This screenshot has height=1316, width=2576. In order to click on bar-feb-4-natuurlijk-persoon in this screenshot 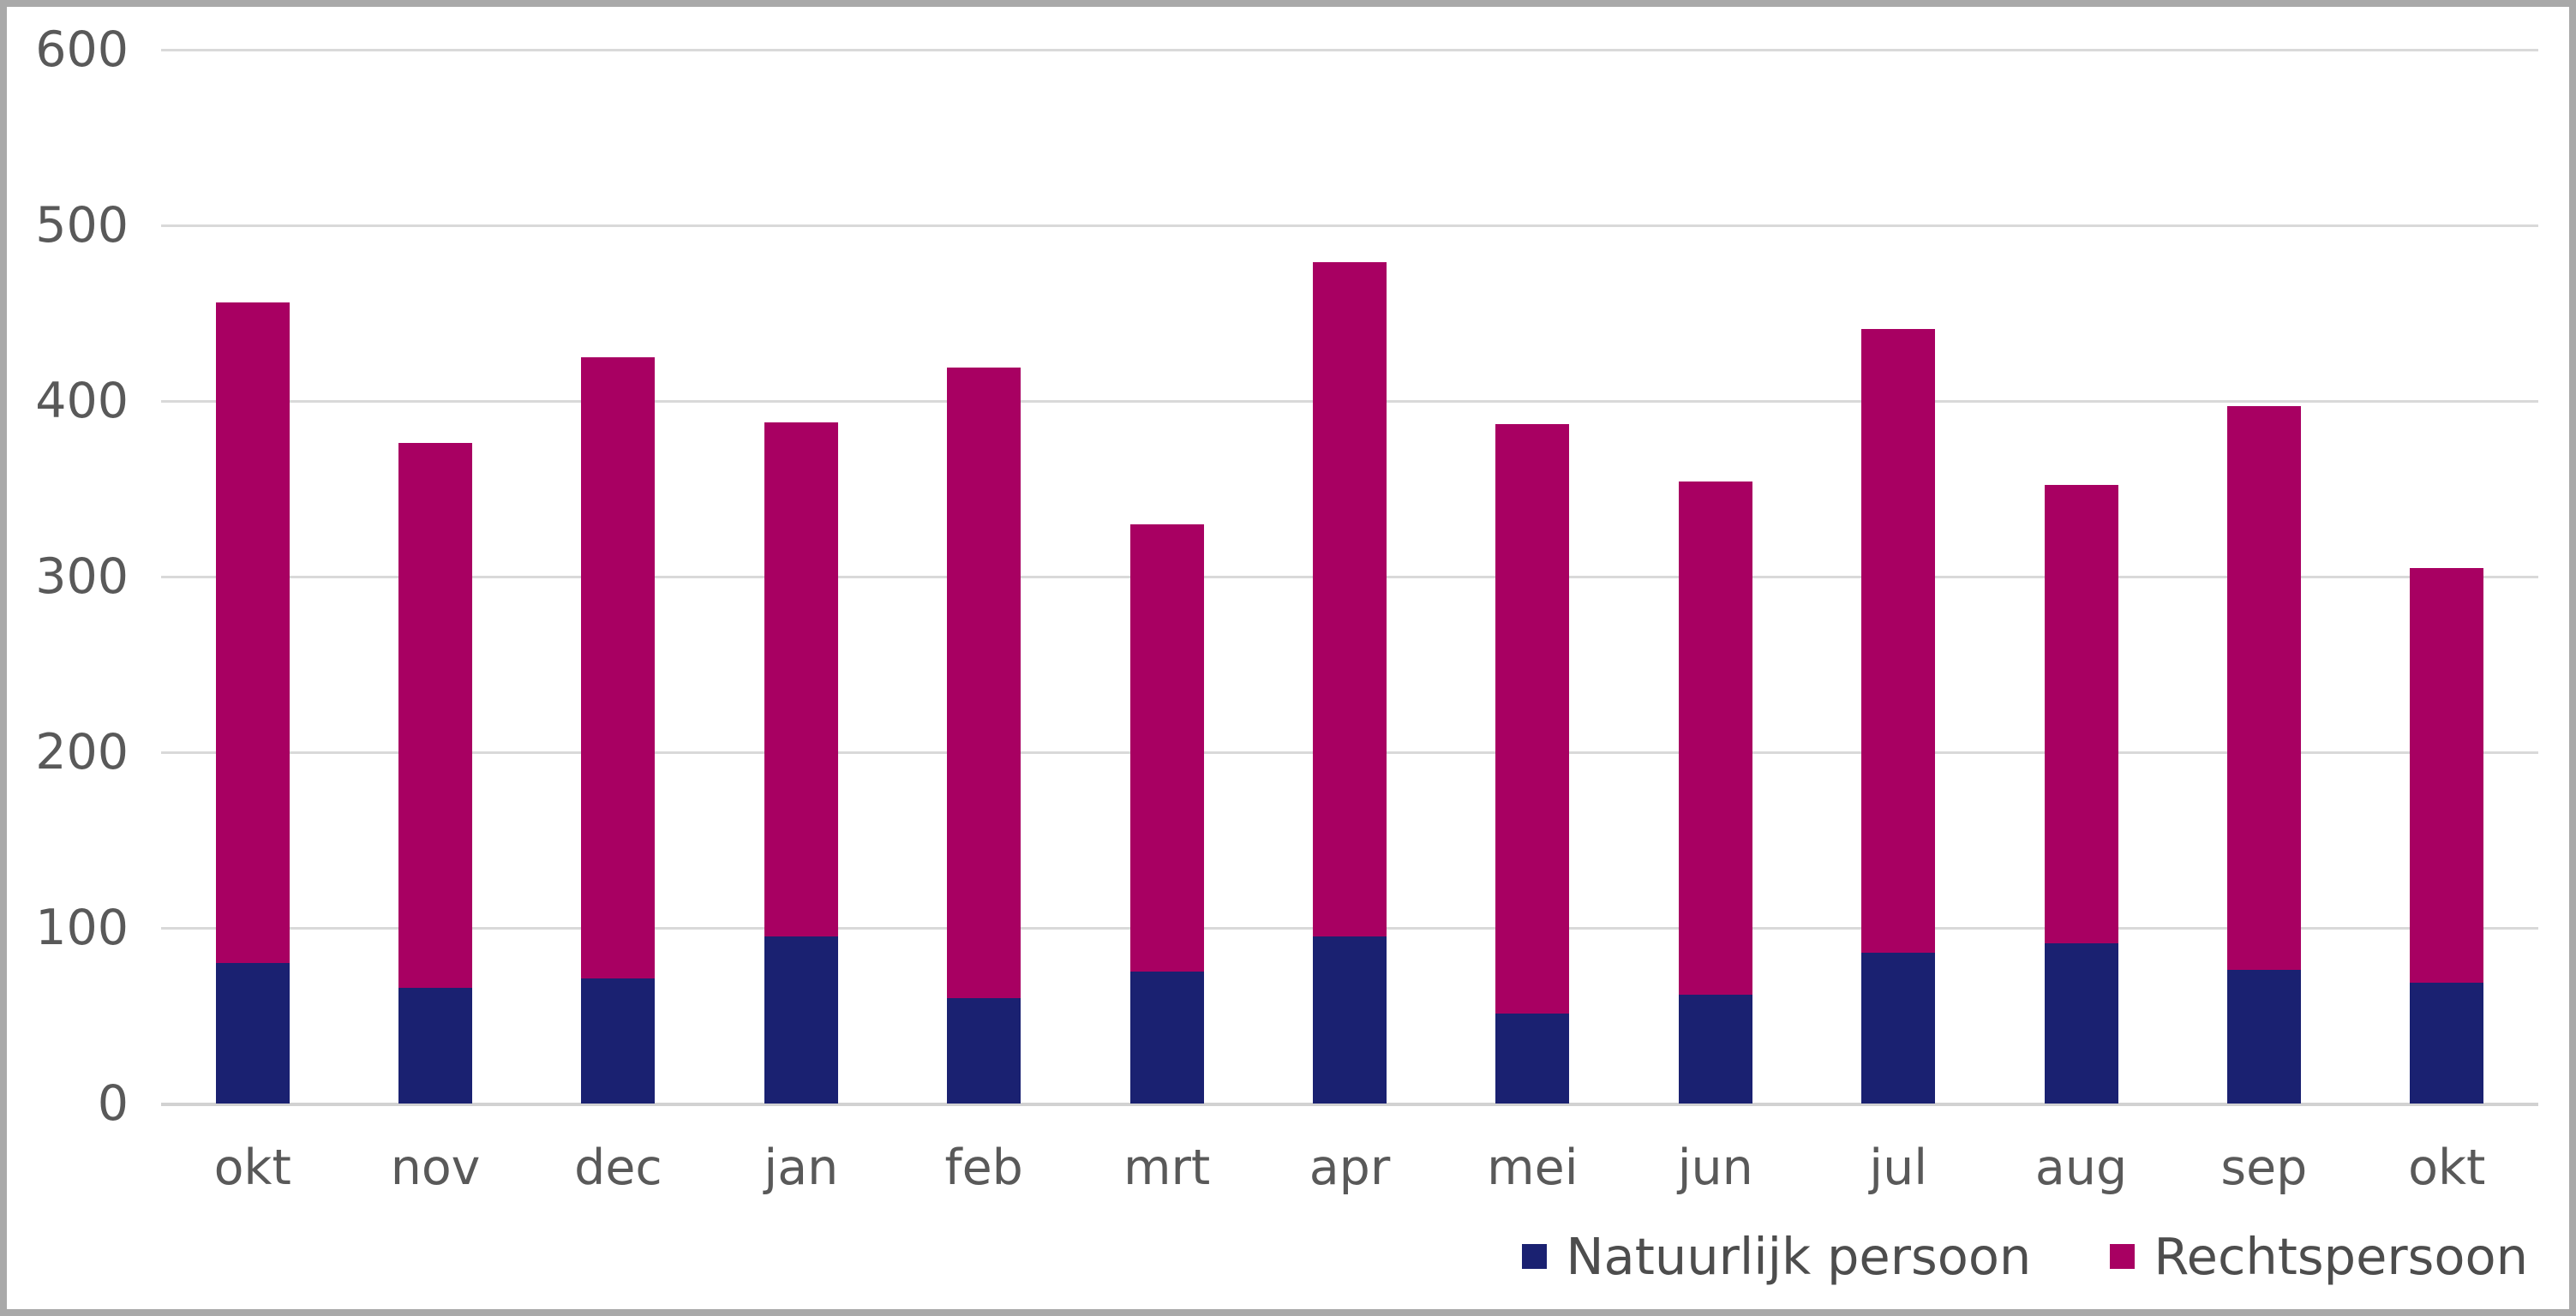, I will do `click(984, 1051)`.